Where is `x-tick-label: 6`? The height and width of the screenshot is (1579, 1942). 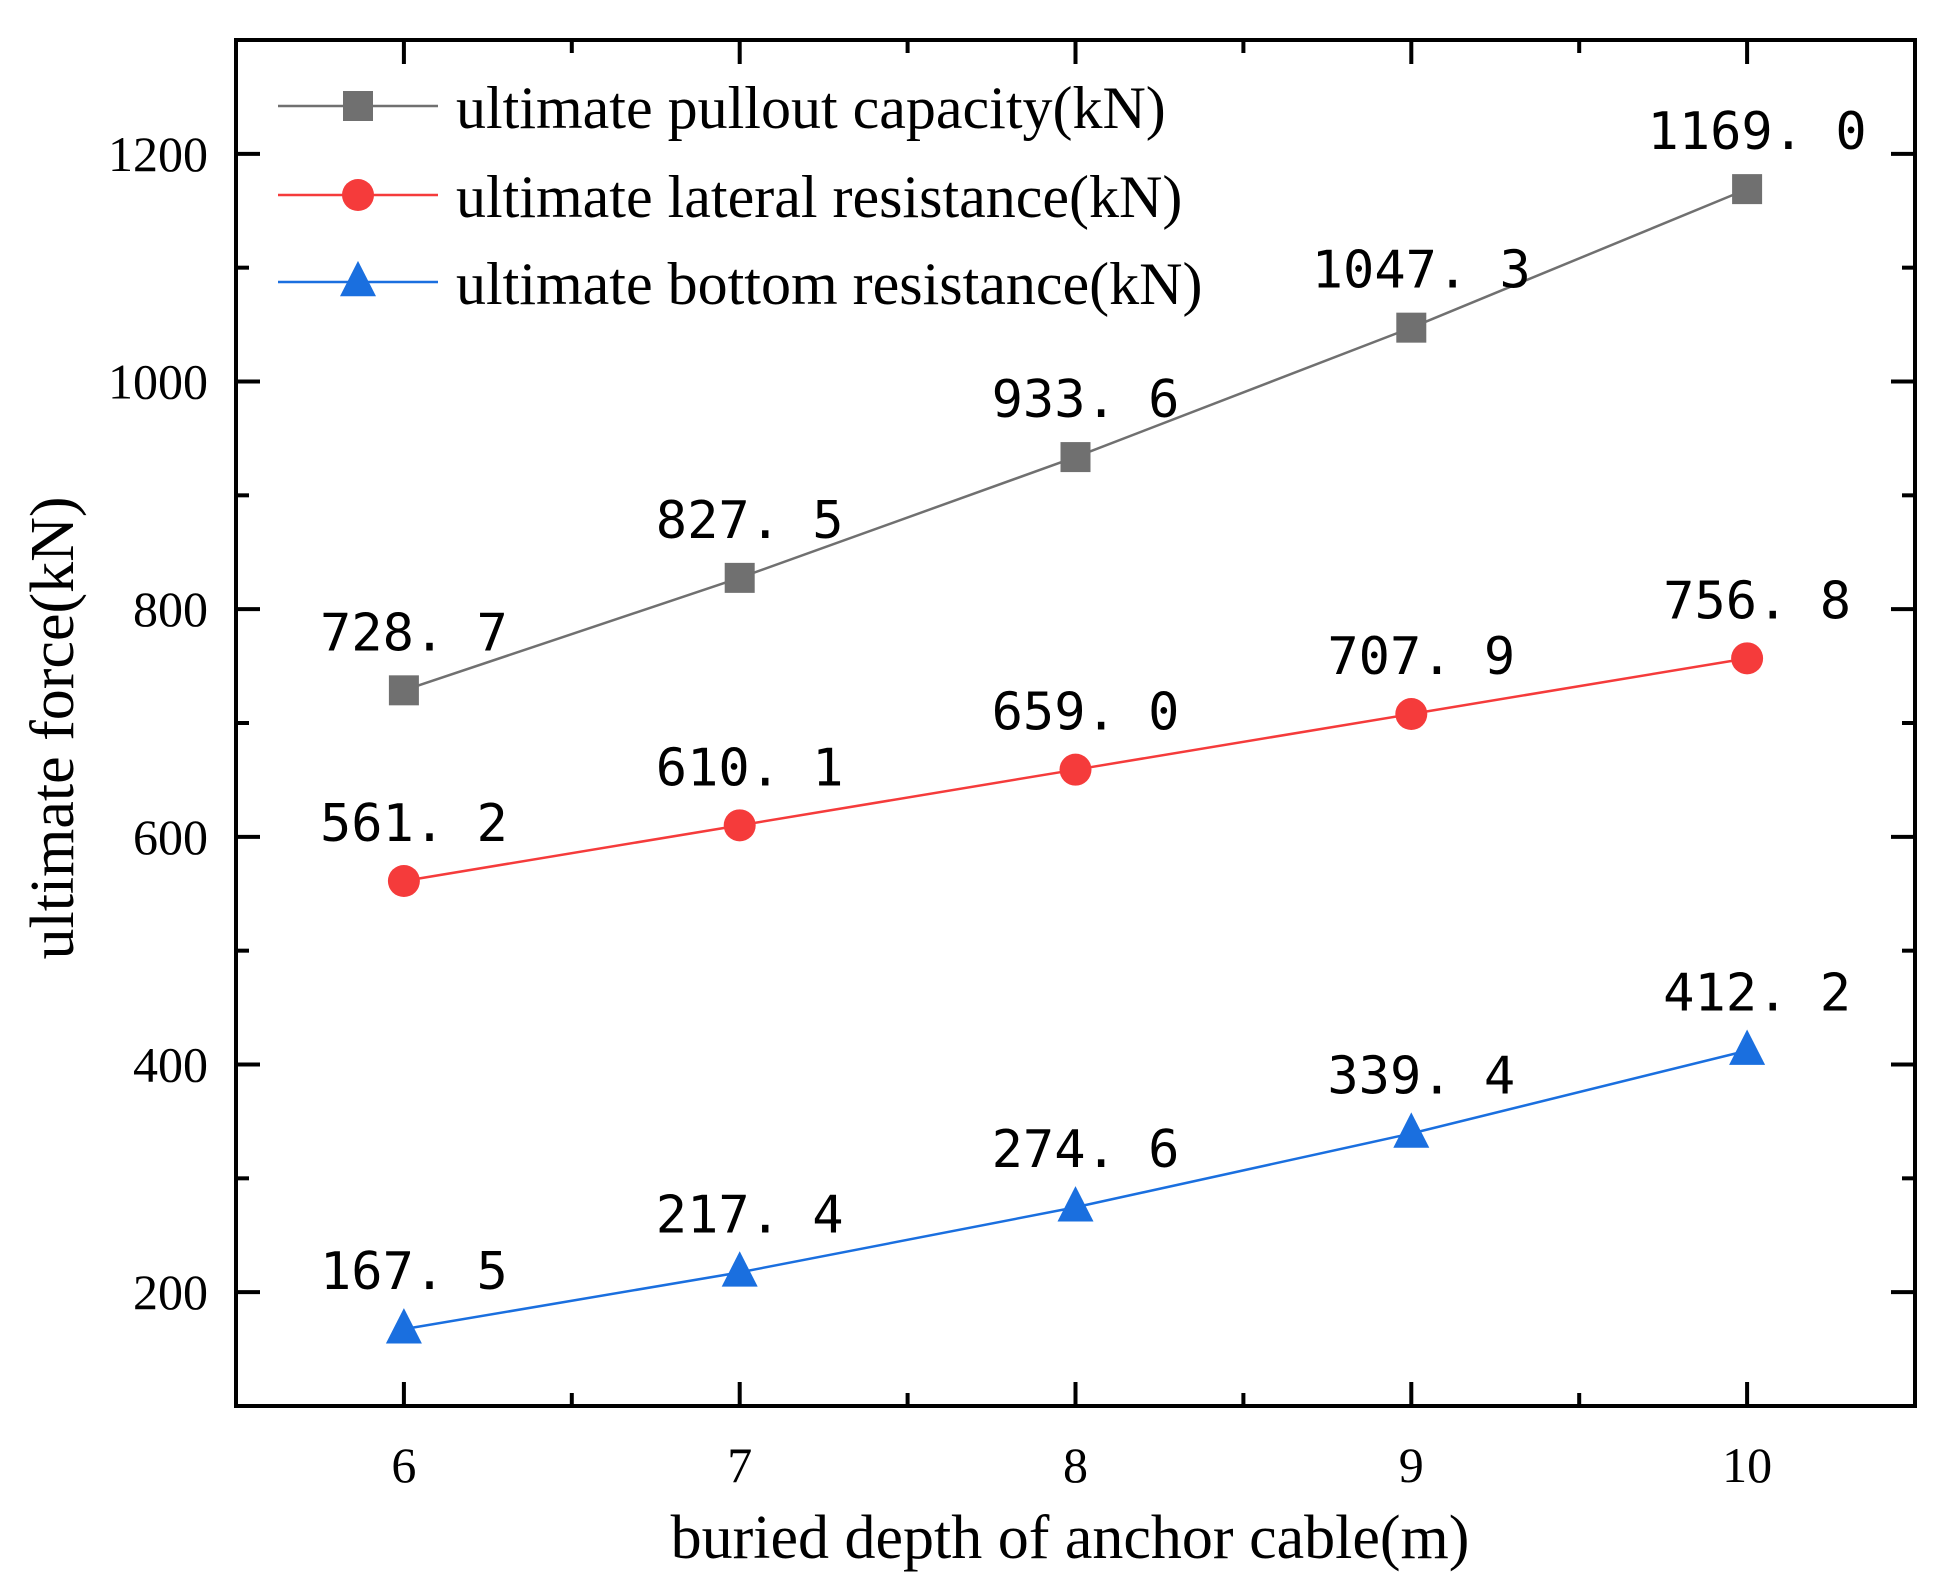 x-tick-label: 6 is located at coordinates (403, 1465).